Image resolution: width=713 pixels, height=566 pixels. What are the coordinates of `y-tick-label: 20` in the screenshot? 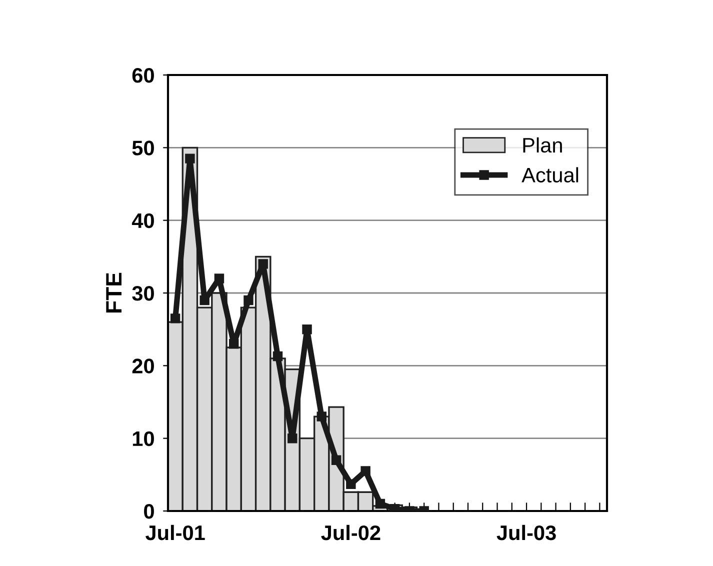 It's located at (143, 366).